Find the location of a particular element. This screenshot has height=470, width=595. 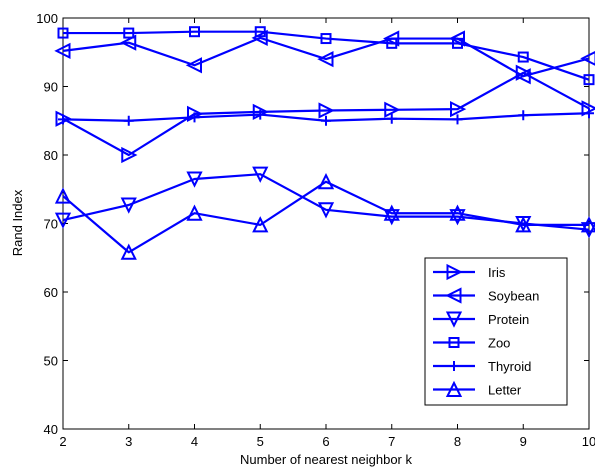

y-tick-label: 60 is located at coordinates (51, 292).